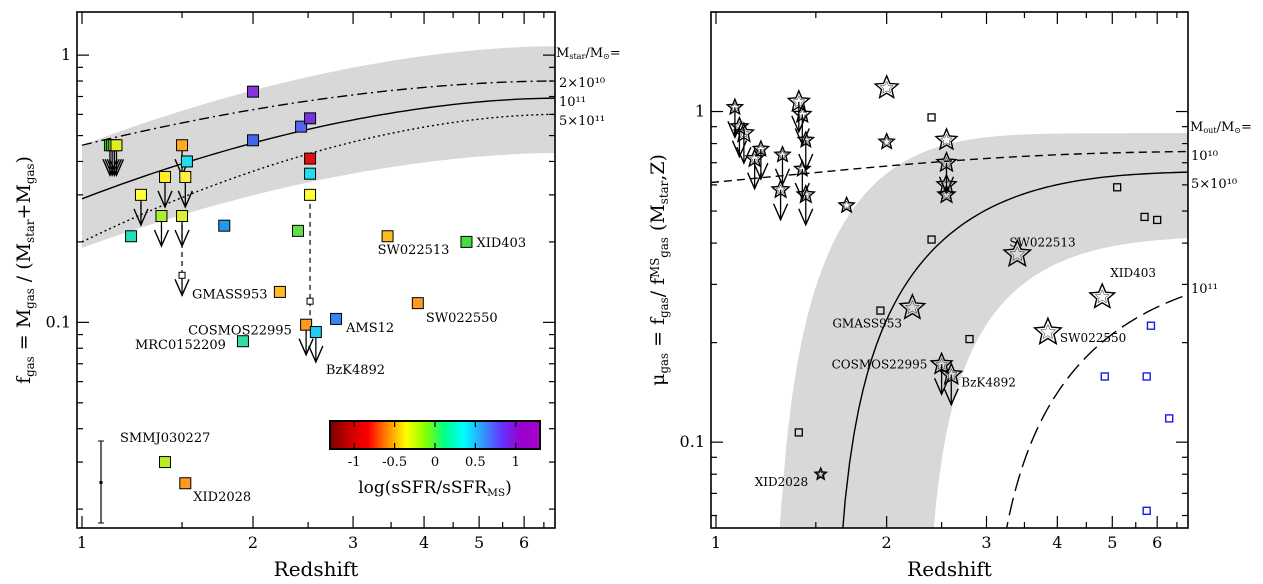 This screenshot has height=584, width=1263. What do you see at coordinates (369, 328) in the screenshot?
I see `point-label: AMS12` at bounding box center [369, 328].